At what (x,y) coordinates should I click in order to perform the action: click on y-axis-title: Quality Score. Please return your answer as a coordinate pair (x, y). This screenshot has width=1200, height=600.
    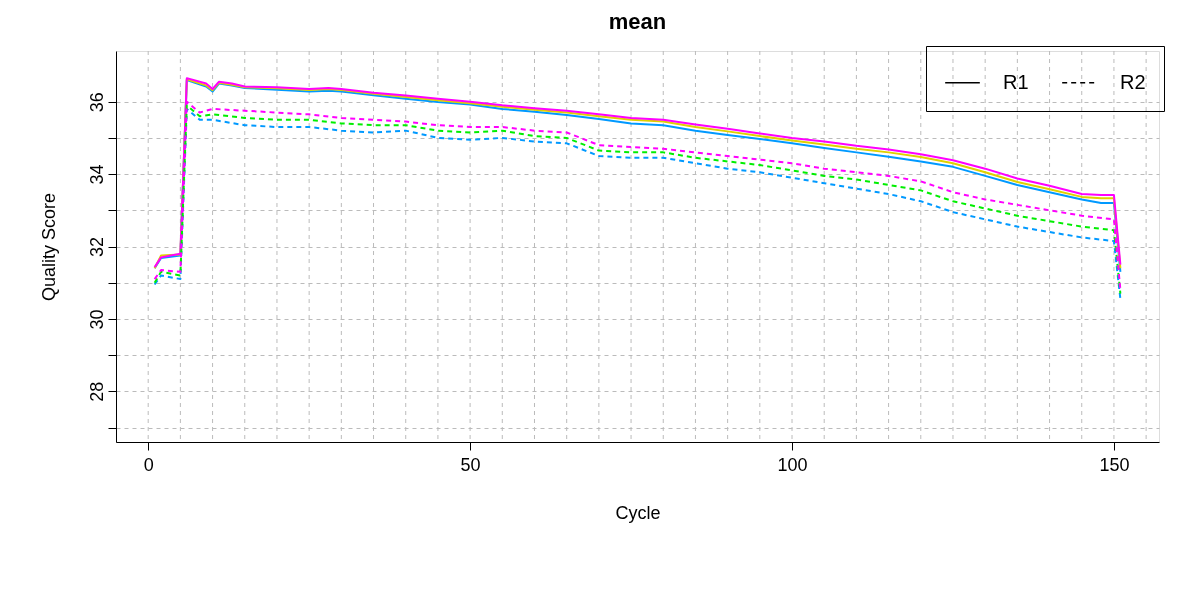
    Looking at the image, I should click on (48, 247).